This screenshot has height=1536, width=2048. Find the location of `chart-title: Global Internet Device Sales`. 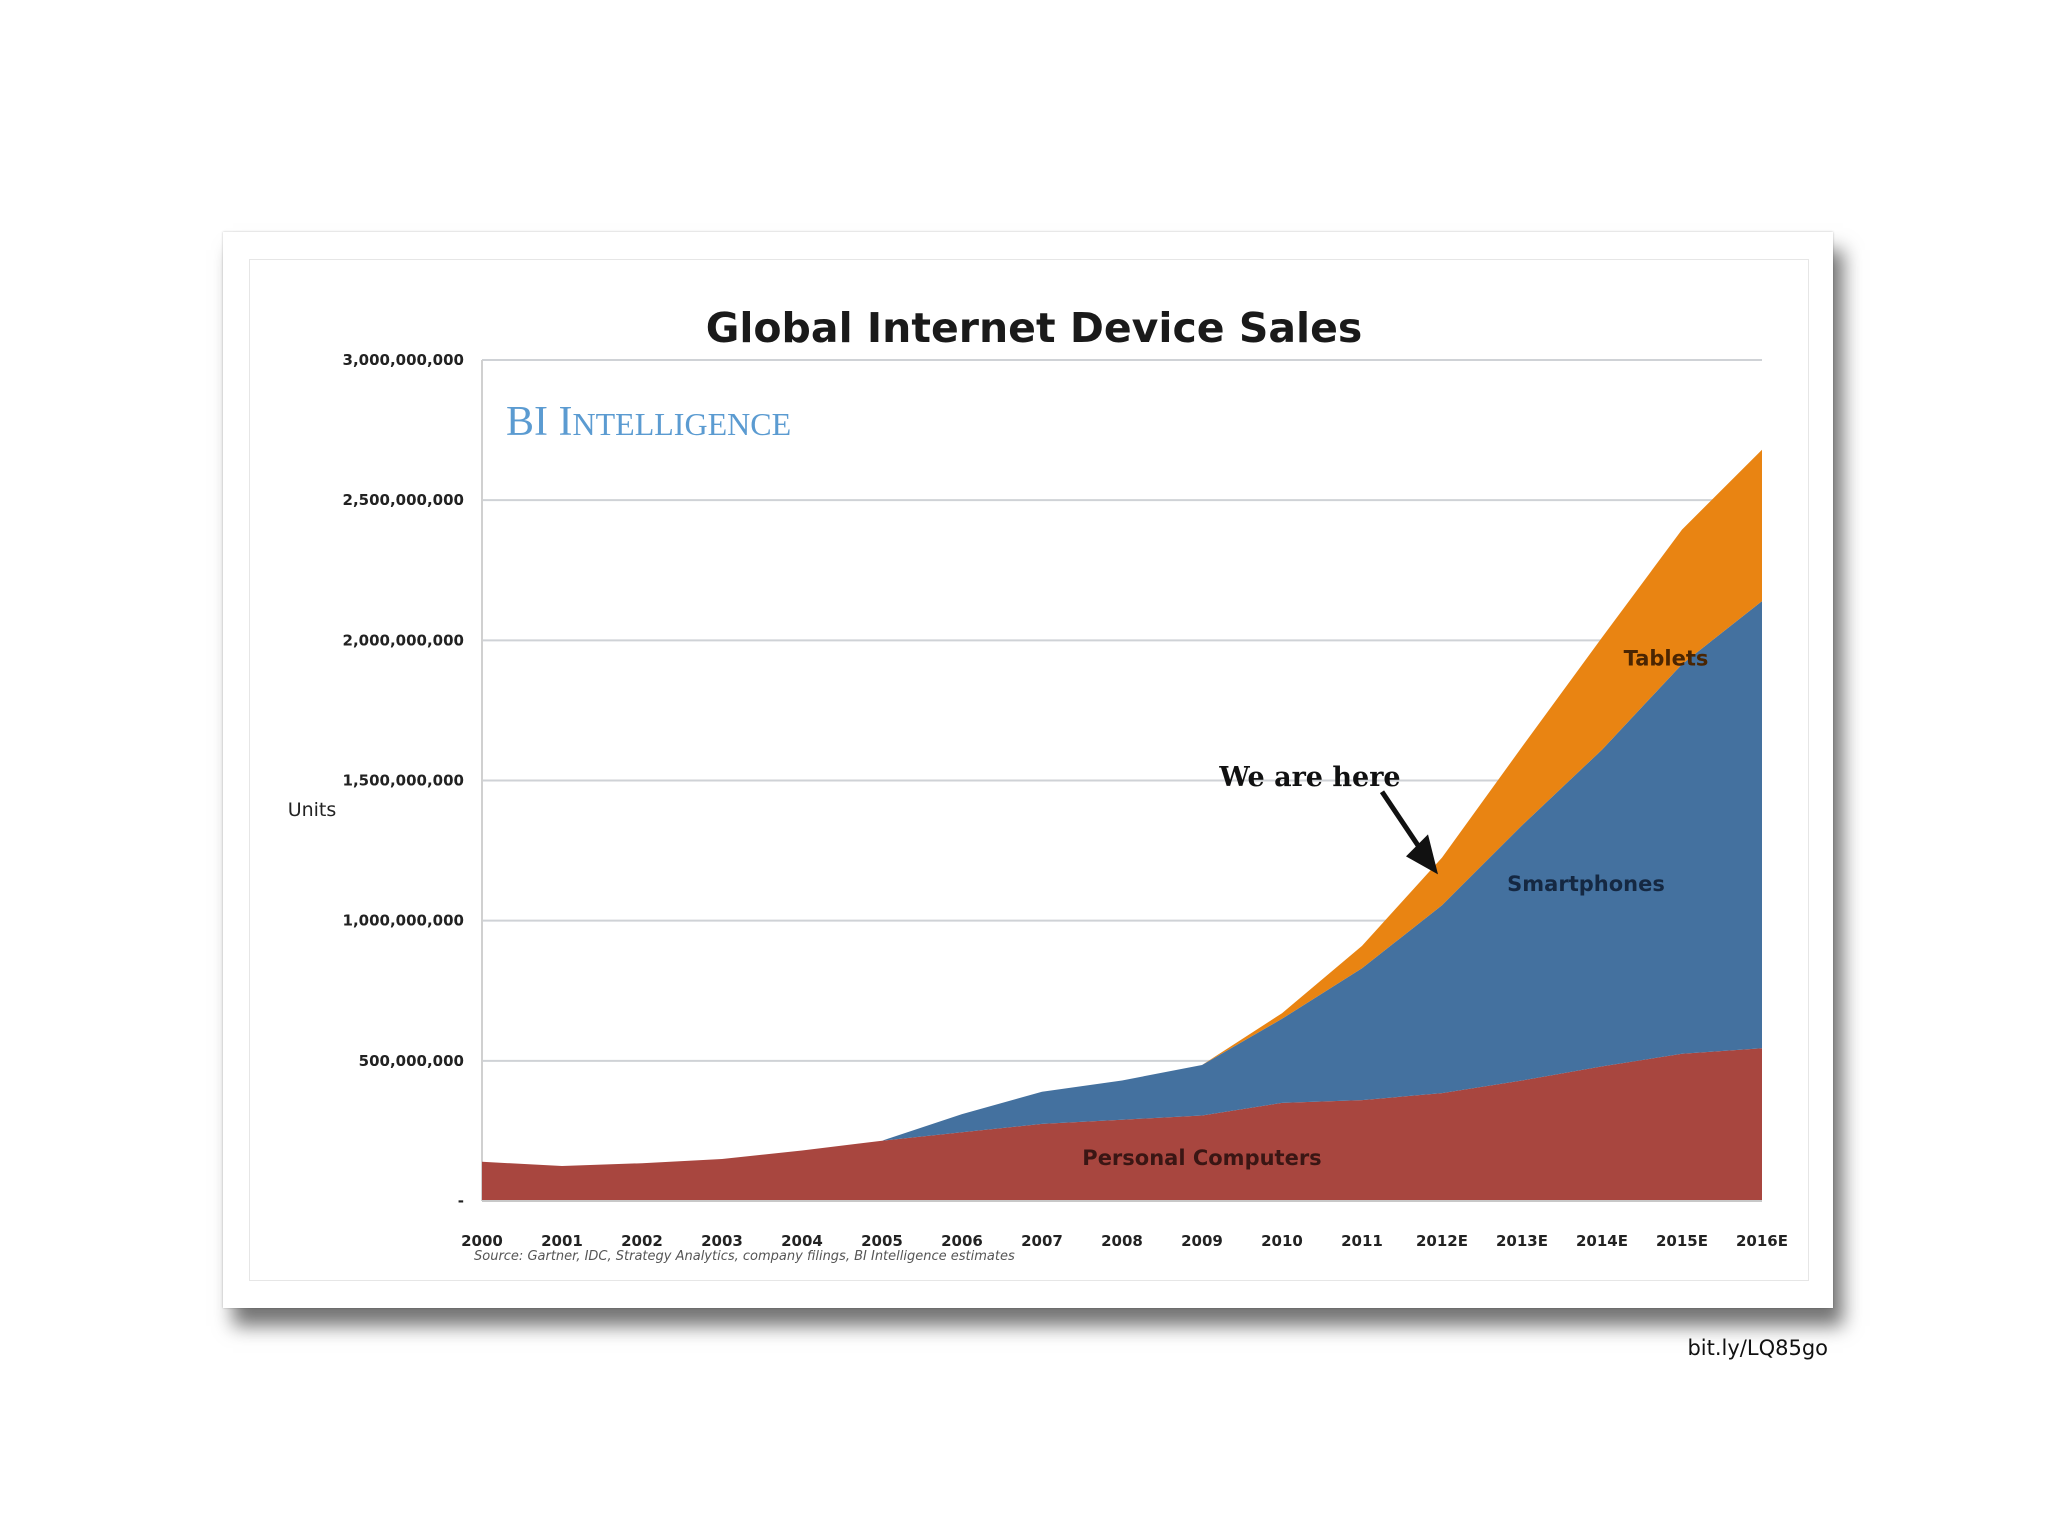

chart-title: Global Internet Device Sales is located at coordinates (1034, 328).